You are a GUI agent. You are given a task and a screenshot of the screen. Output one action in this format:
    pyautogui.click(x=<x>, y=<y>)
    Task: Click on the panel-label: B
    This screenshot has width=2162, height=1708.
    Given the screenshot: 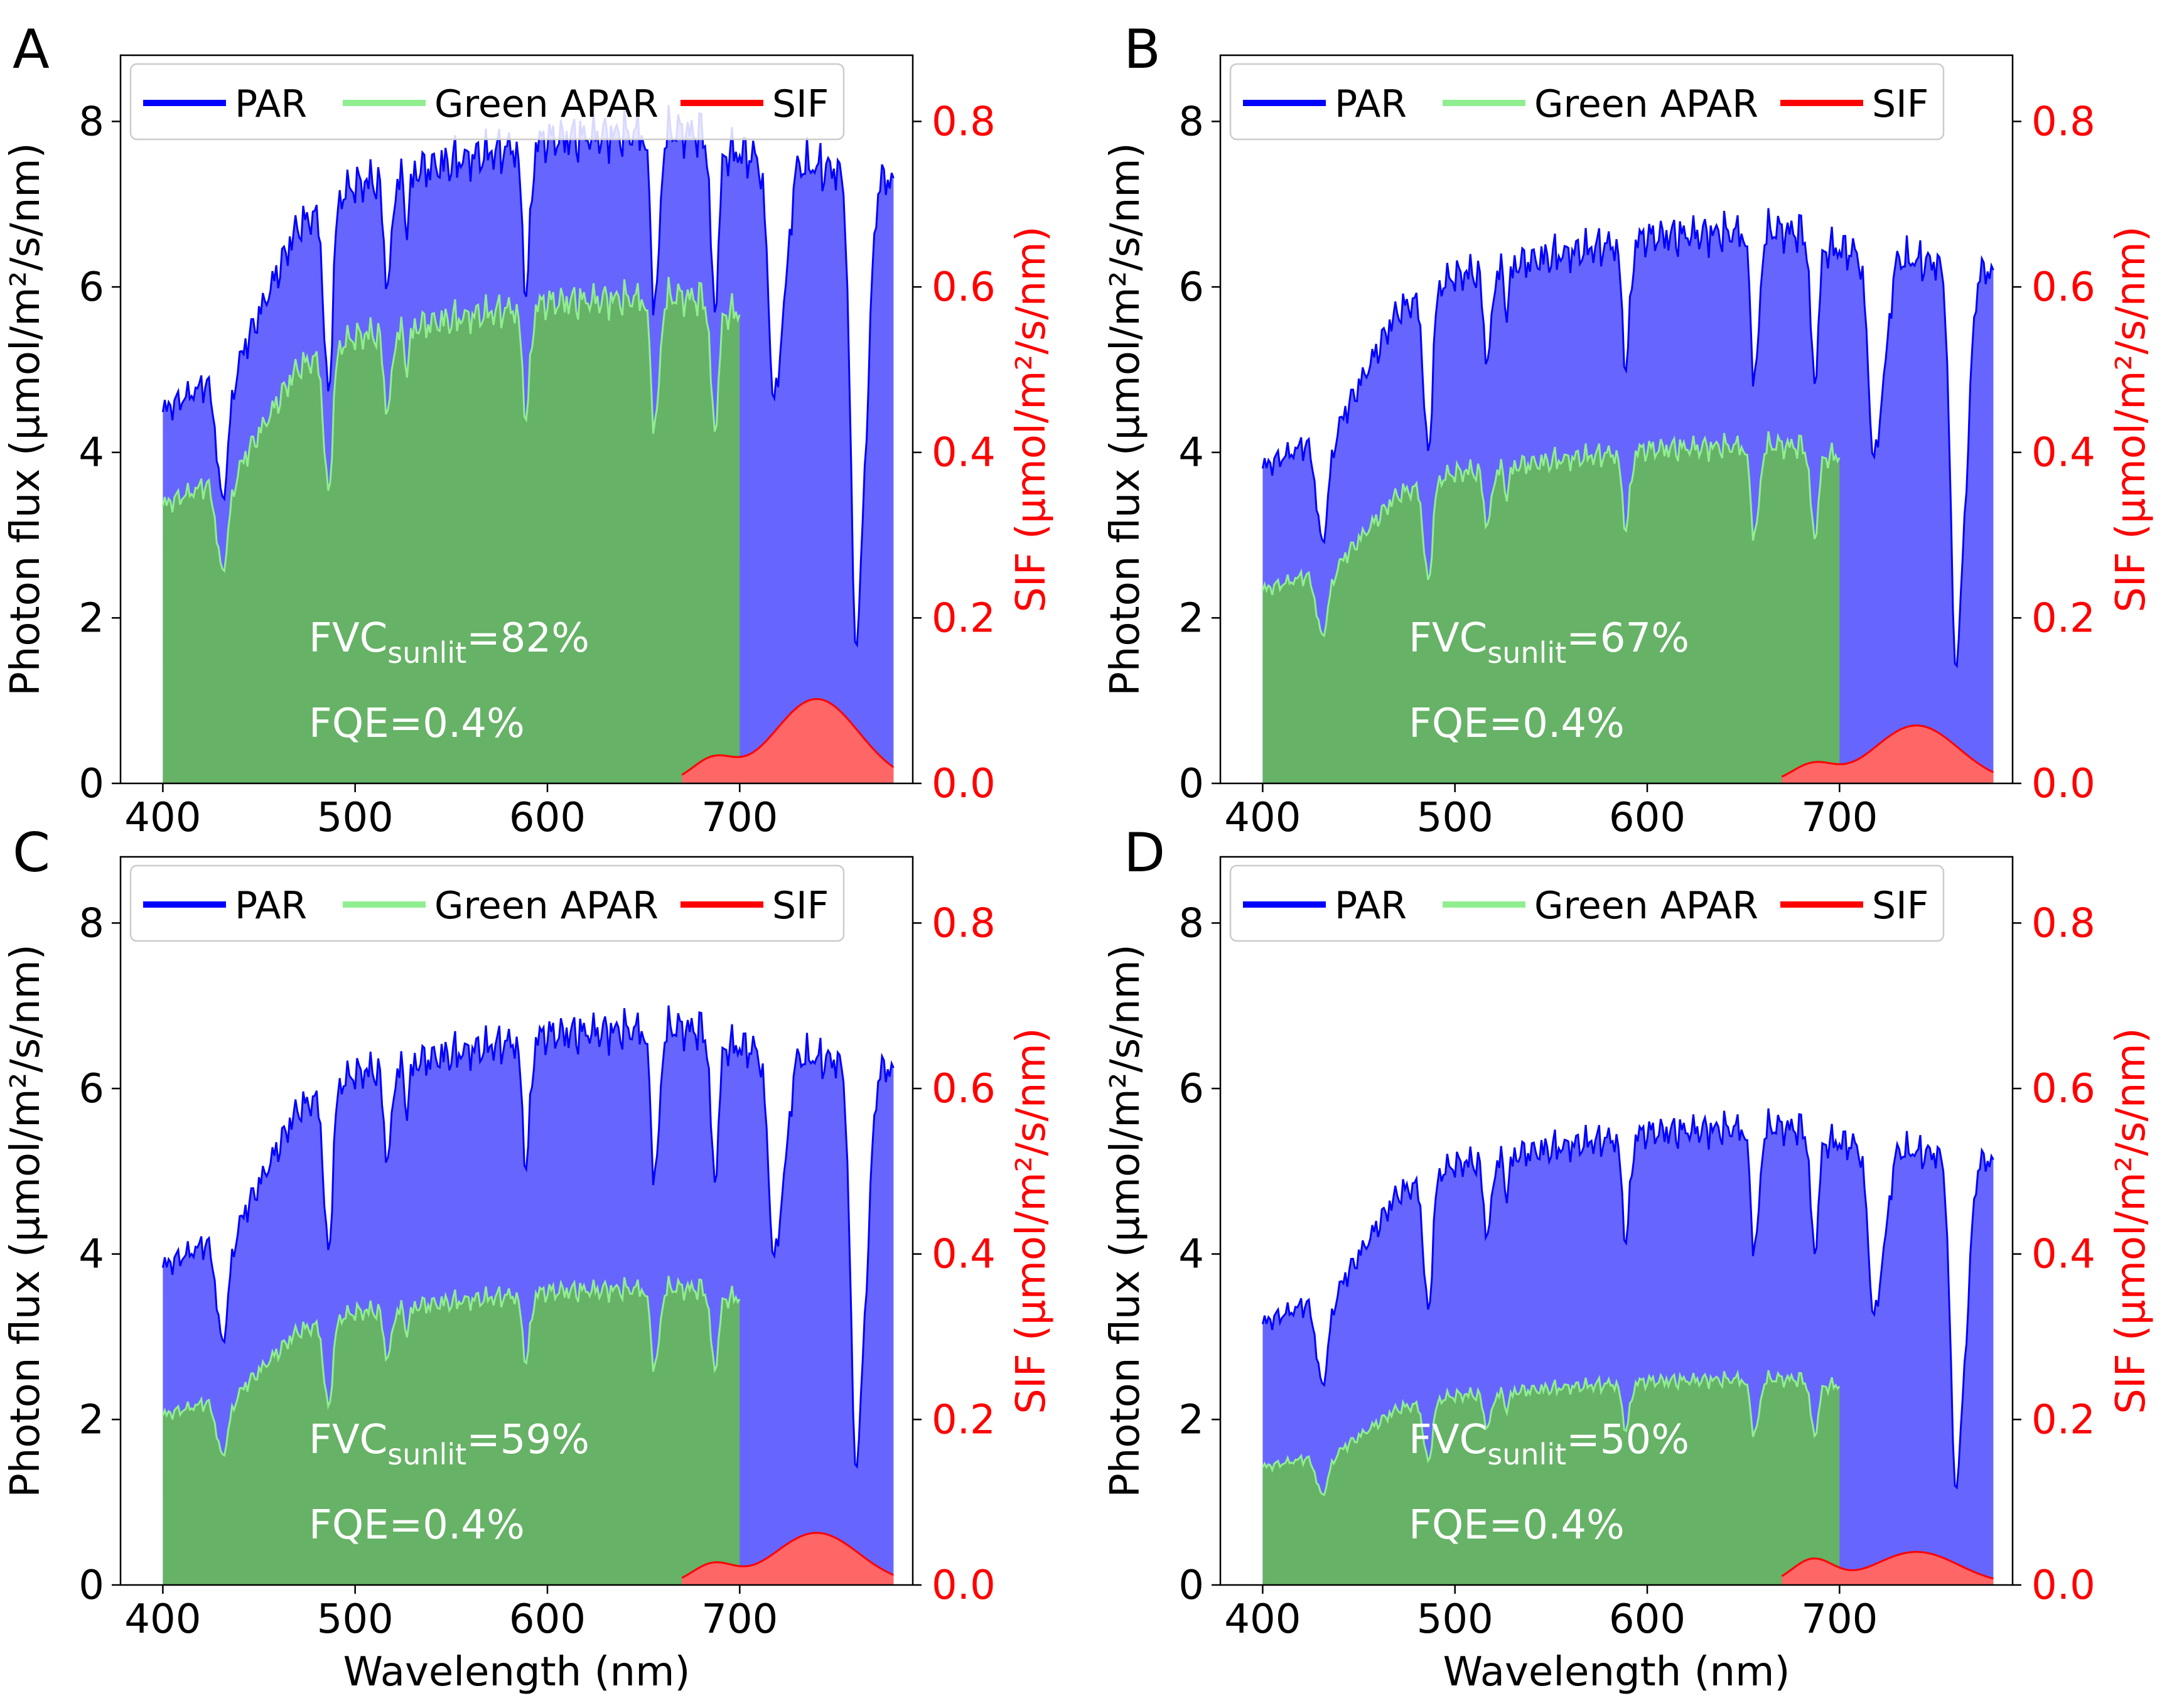 What is the action you would take?
    pyautogui.click(x=1142, y=49)
    